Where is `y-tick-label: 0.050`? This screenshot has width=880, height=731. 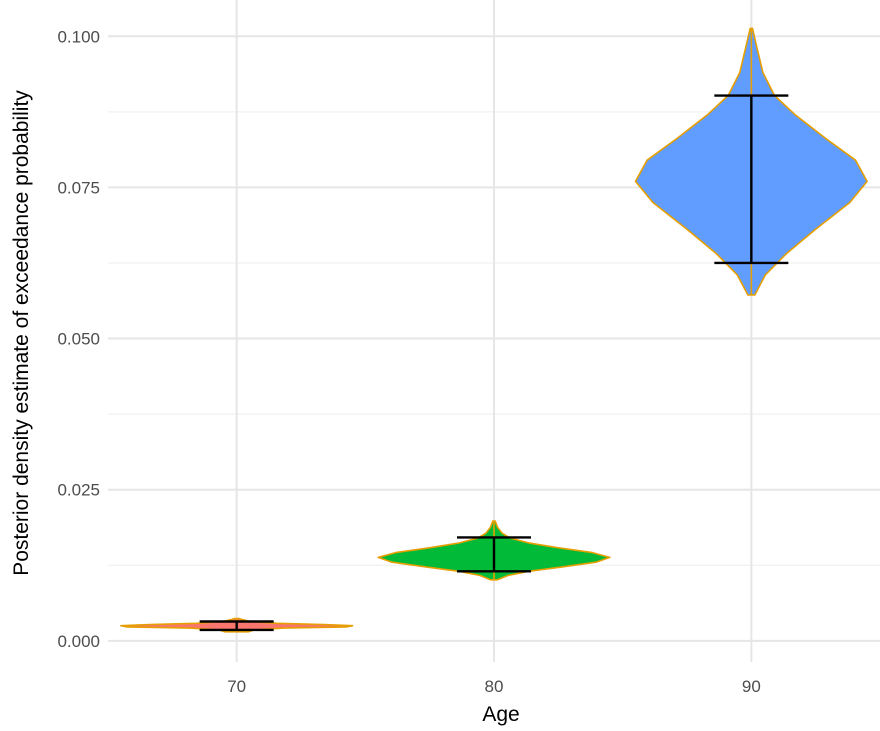
y-tick-label: 0.050 is located at coordinates (78, 339).